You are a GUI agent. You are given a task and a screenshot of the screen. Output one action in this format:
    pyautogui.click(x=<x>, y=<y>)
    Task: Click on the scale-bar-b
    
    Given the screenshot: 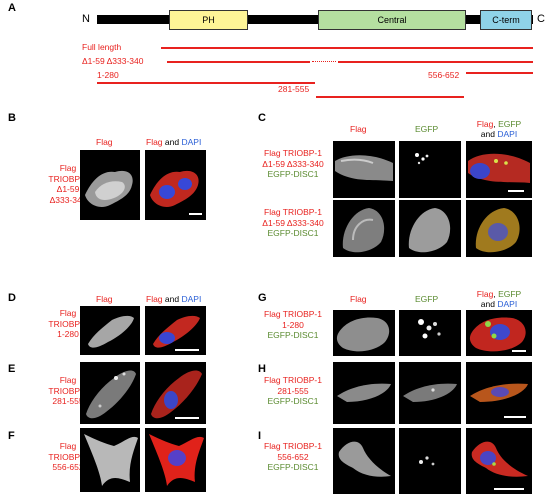 What is the action you would take?
    pyautogui.click(x=195, y=214)
    